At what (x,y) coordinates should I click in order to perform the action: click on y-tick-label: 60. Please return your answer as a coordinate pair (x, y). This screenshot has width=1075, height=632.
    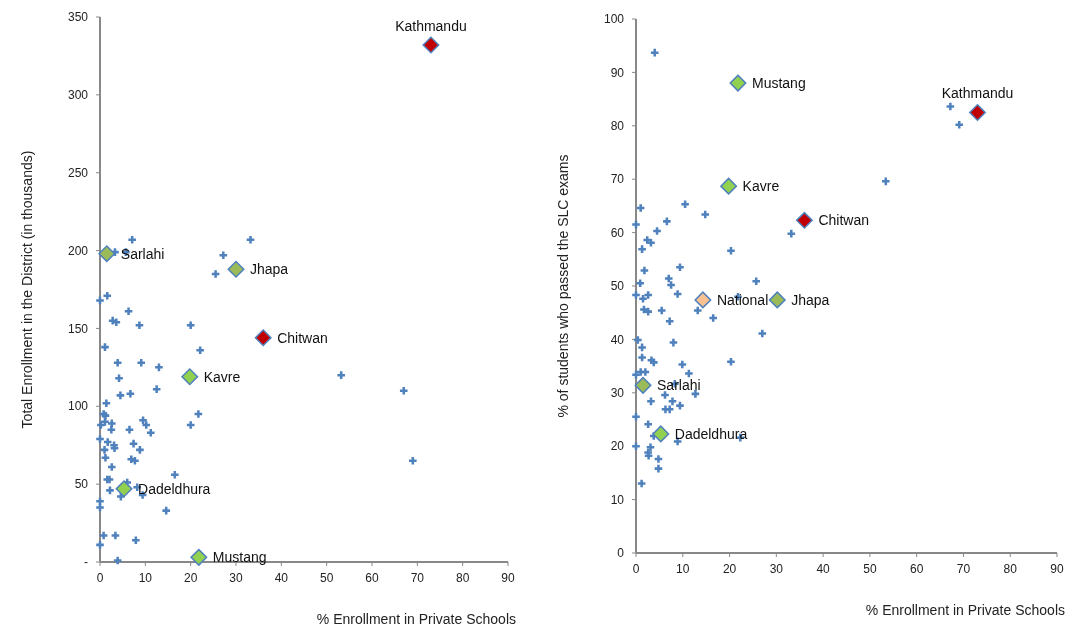
    Looking at the image, I should click on (617, 232).